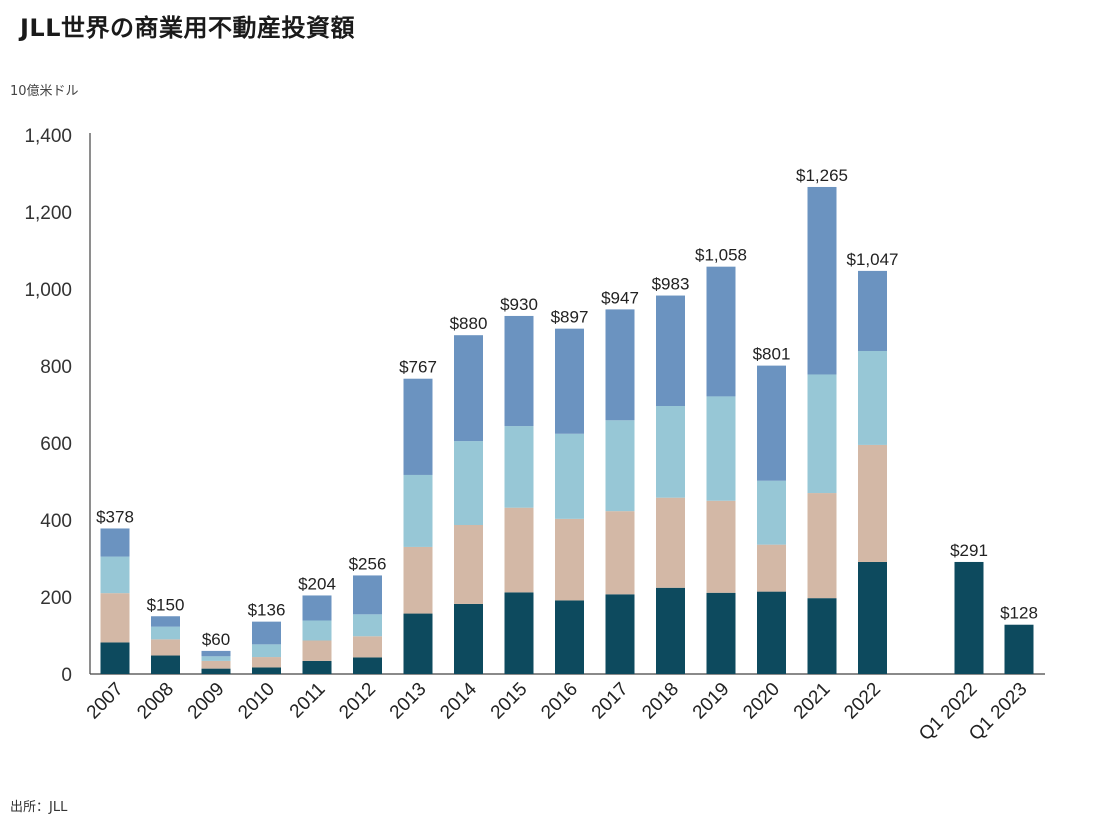  I want to click on x-tick-label: 2013, so click(408, 701).